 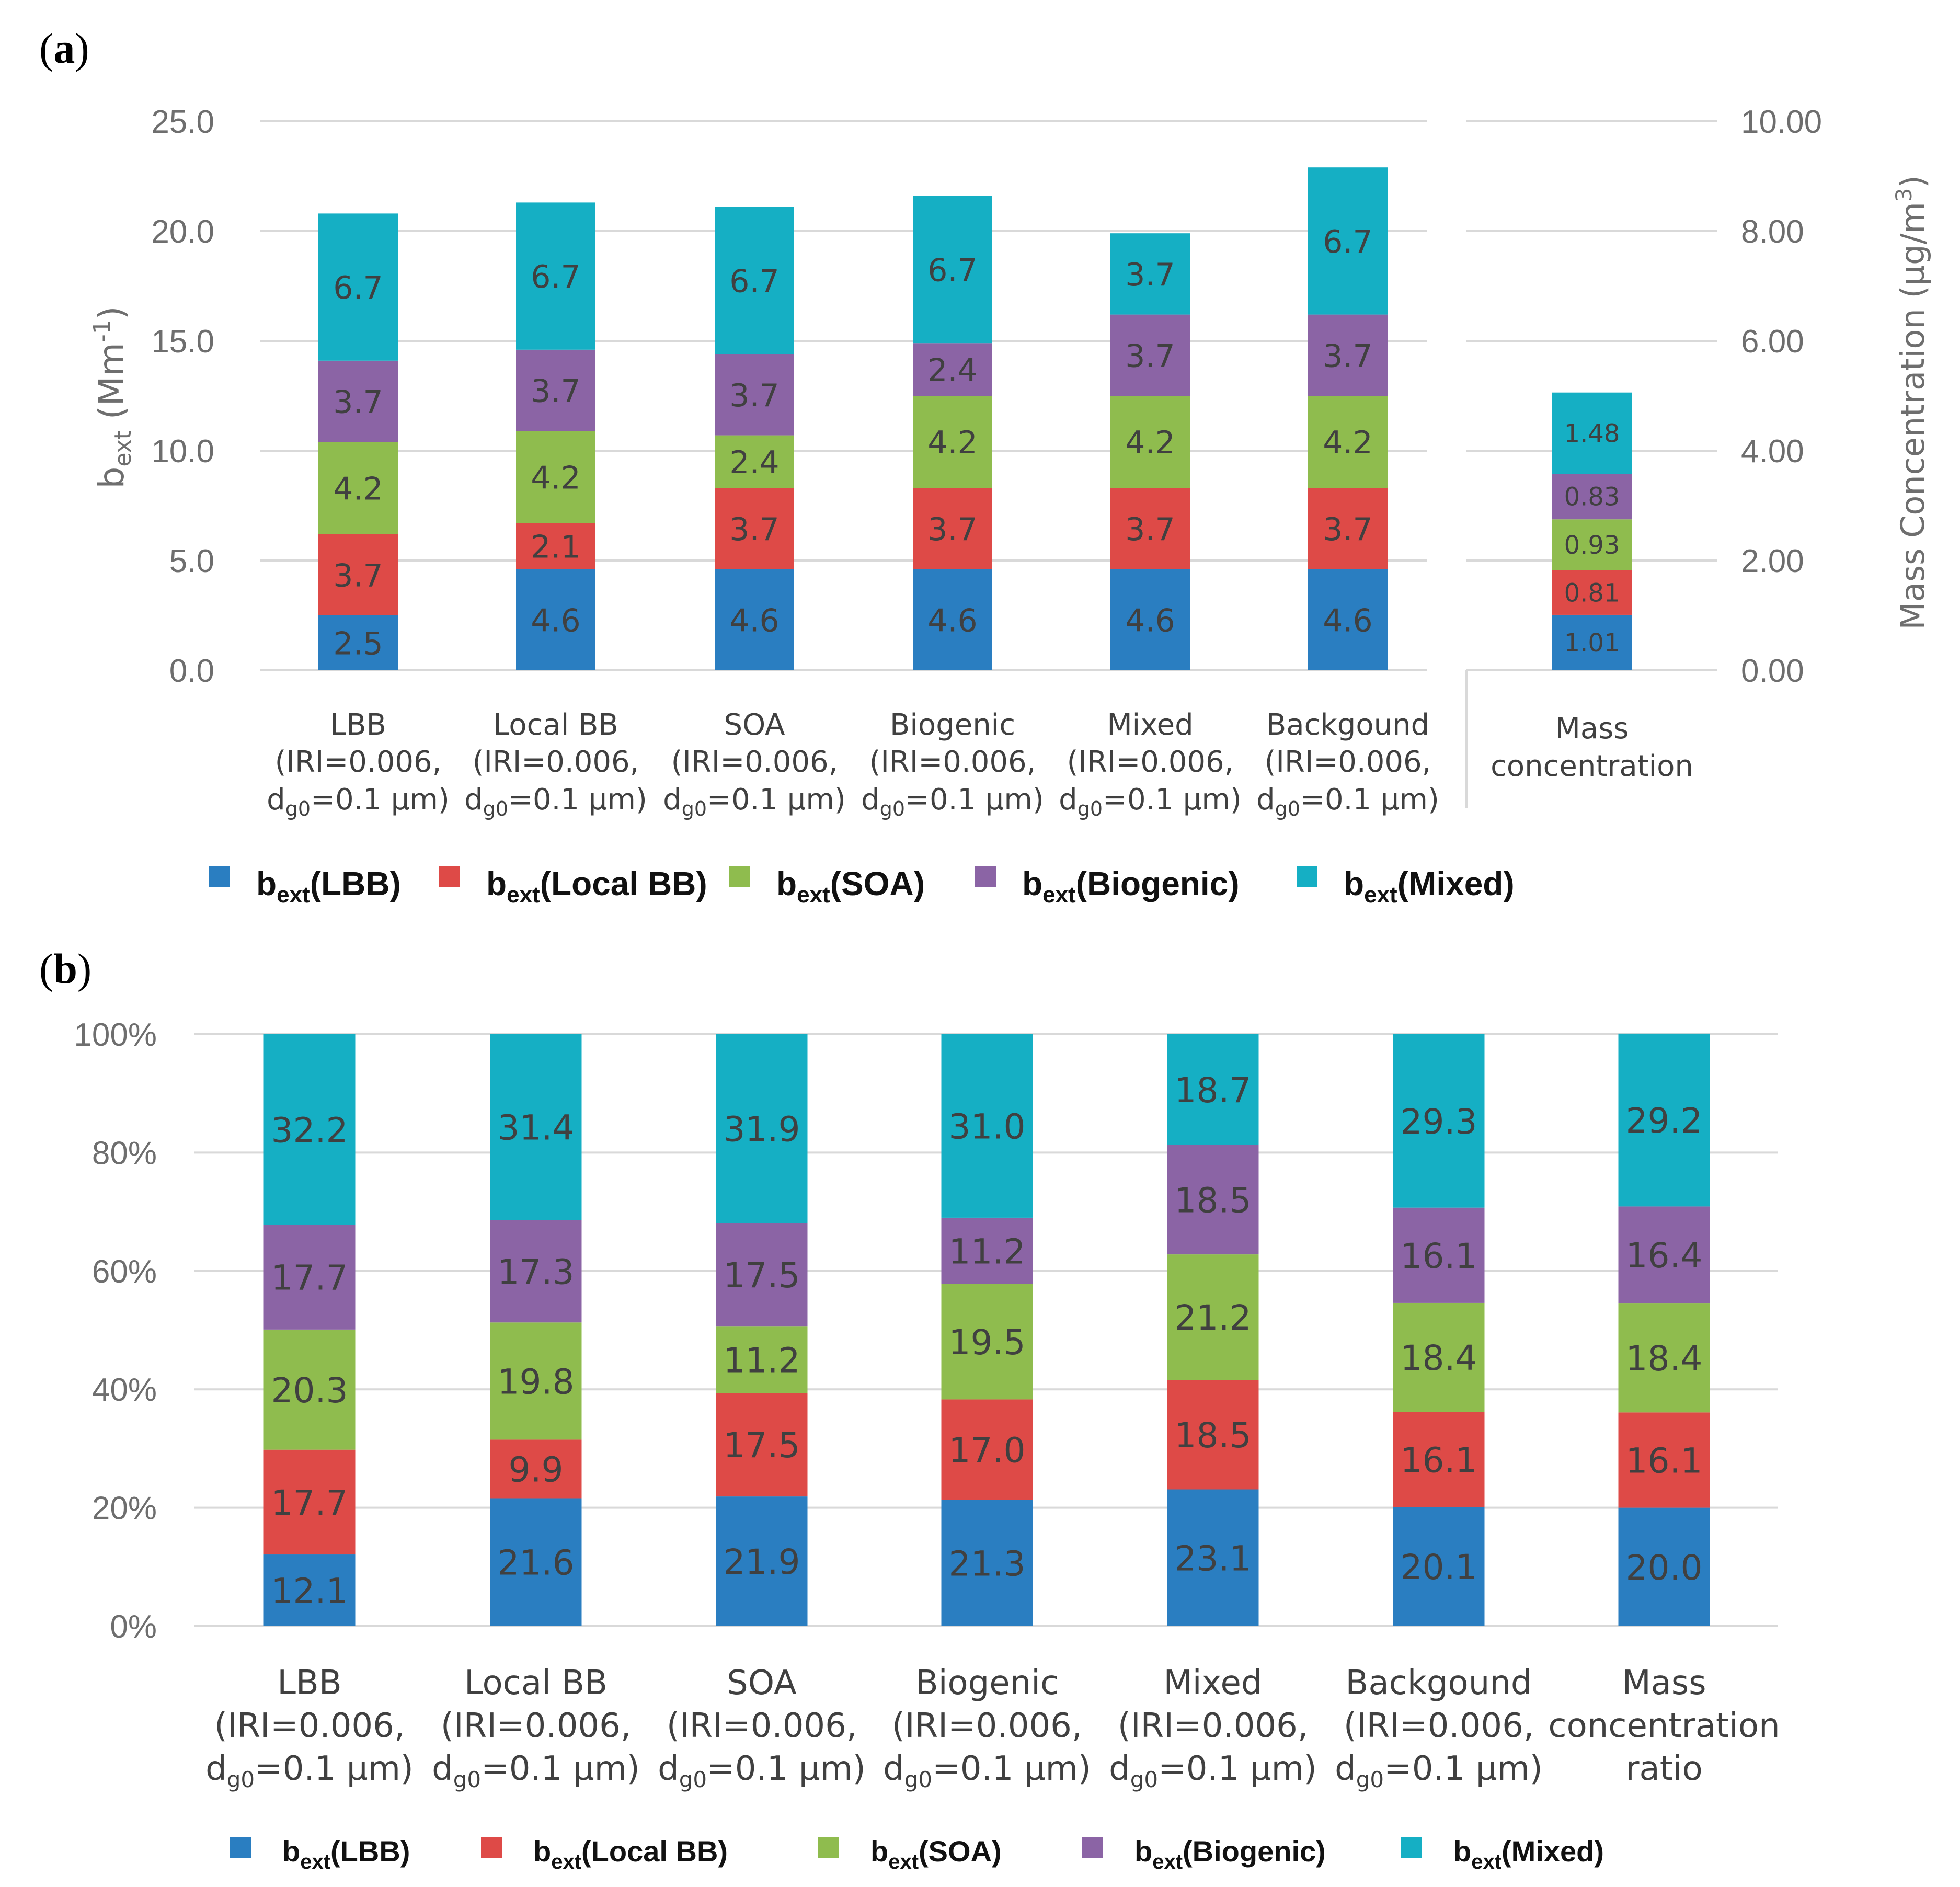 What do you see at coordinates (1664, 1256) in the screenshot?
I see `bar-value-label: 16.4` at bounding box center [1664, 1256].